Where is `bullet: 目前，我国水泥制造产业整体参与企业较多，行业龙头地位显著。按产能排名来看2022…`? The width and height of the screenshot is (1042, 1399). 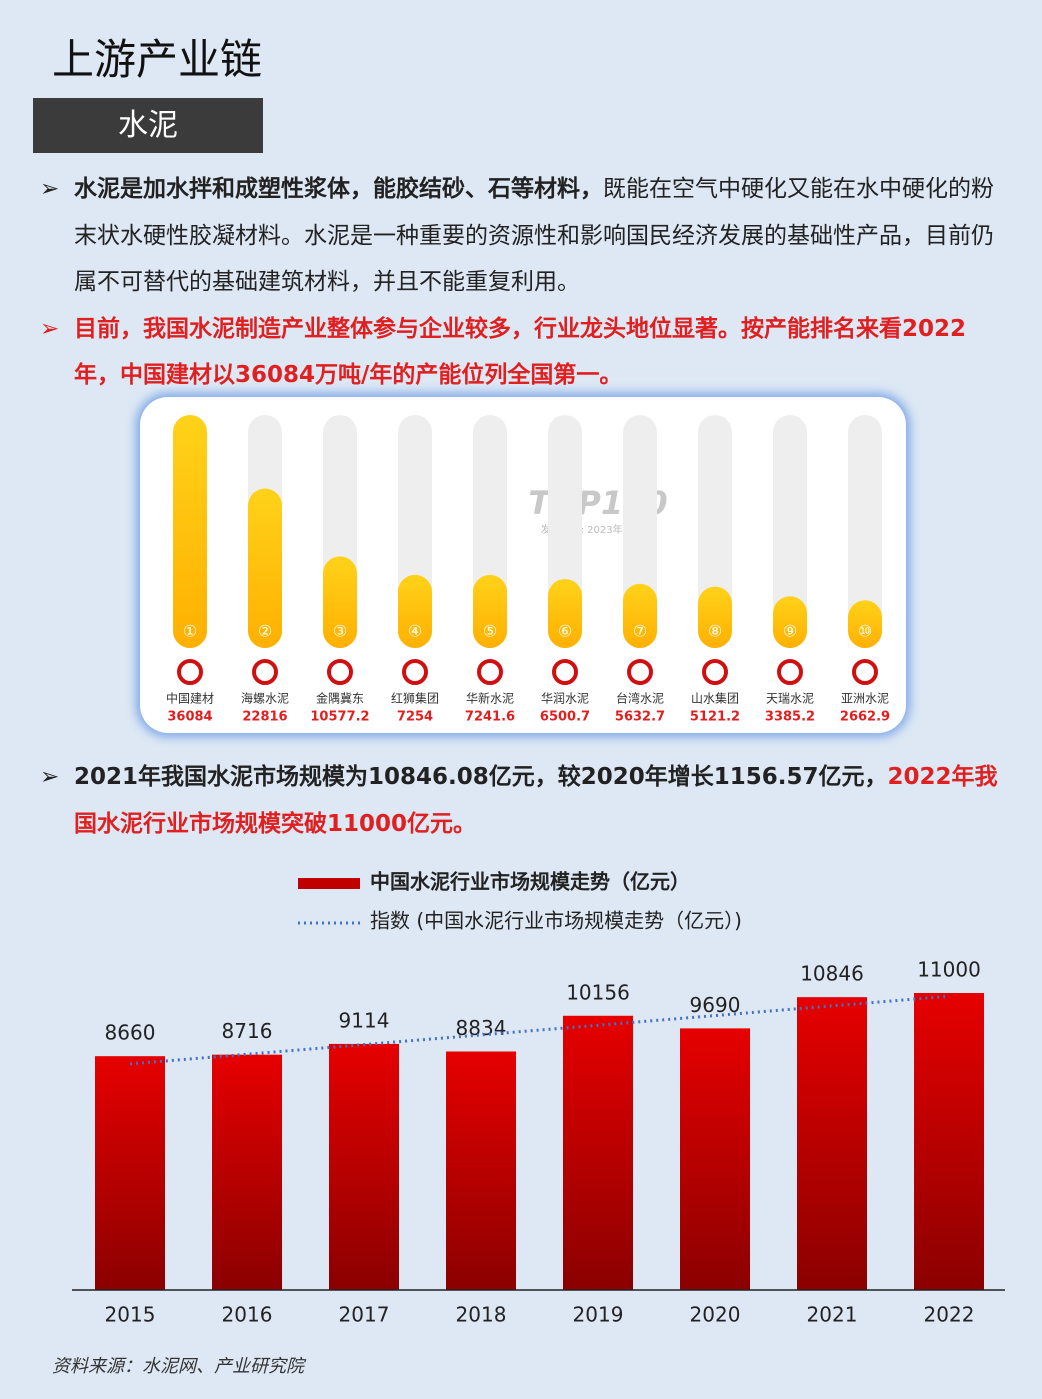 bullet: 目前，我国水泥制造产业整体参与企业较多，行业龙头地位显著。按产能排名来看2022… is located at coordinates (520, 352).